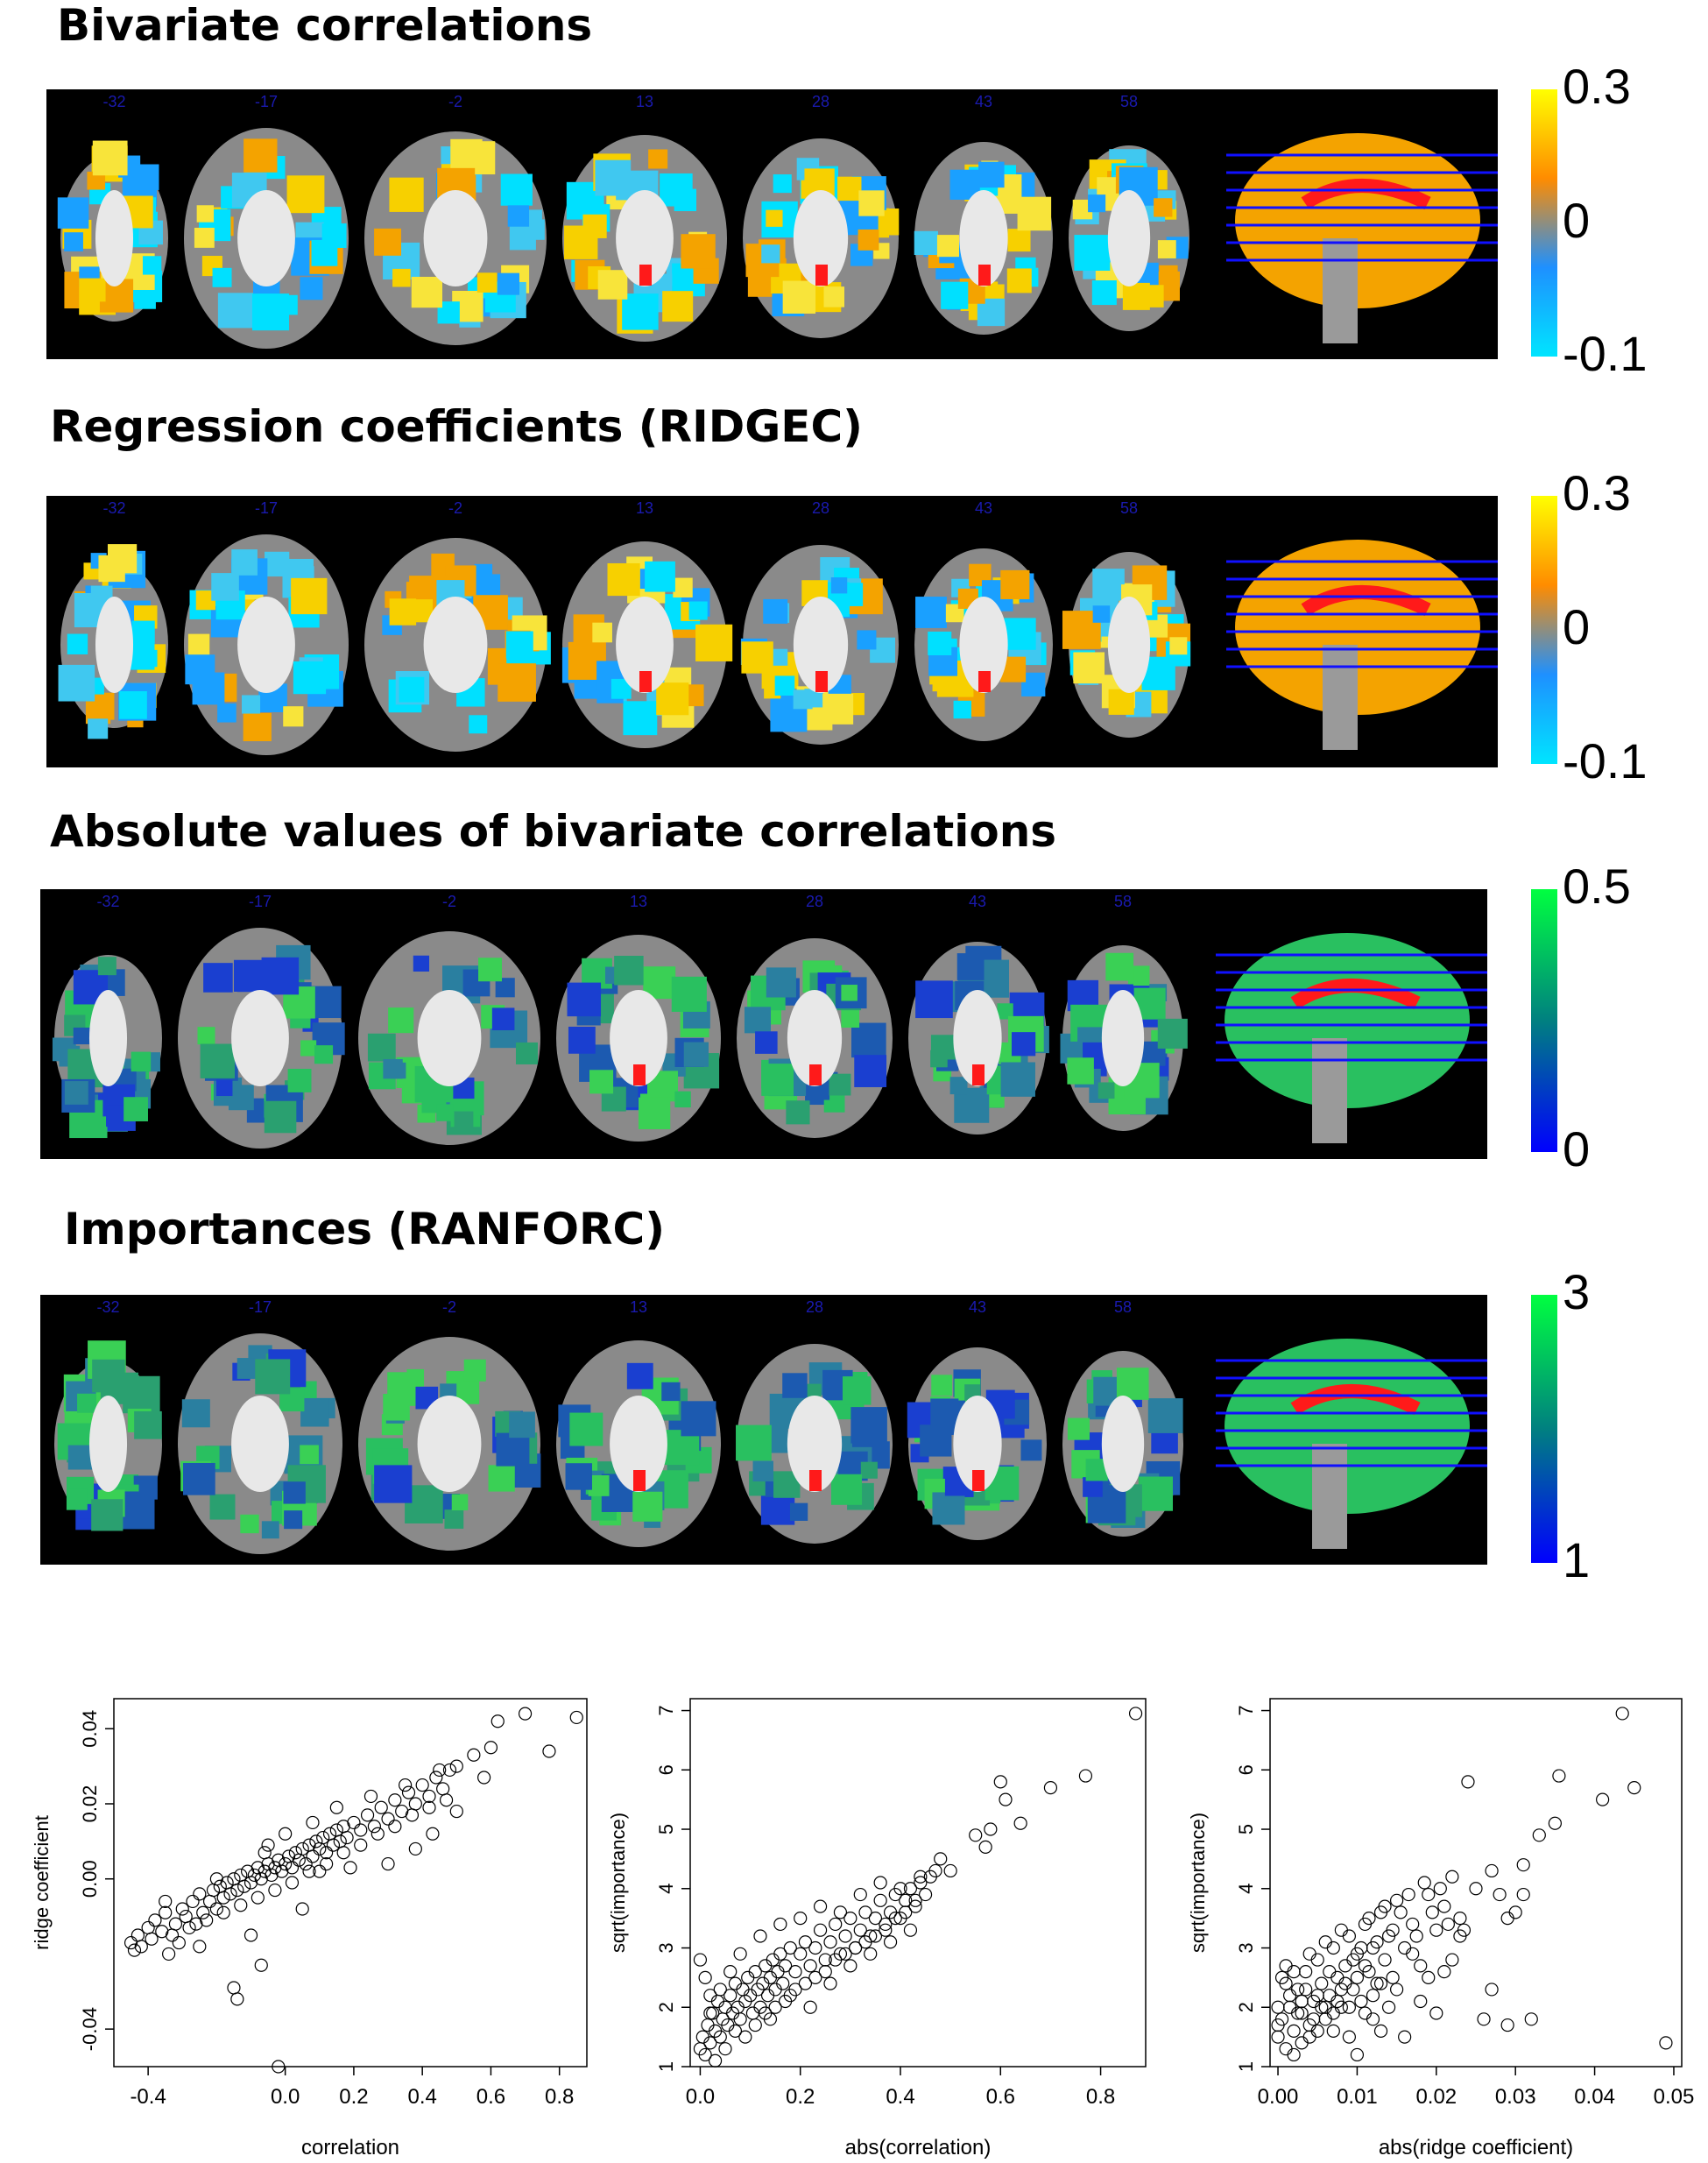  Describe the element at coordinates (983, 214) in the screenshot. I see `axial-slice: 43` at that location.